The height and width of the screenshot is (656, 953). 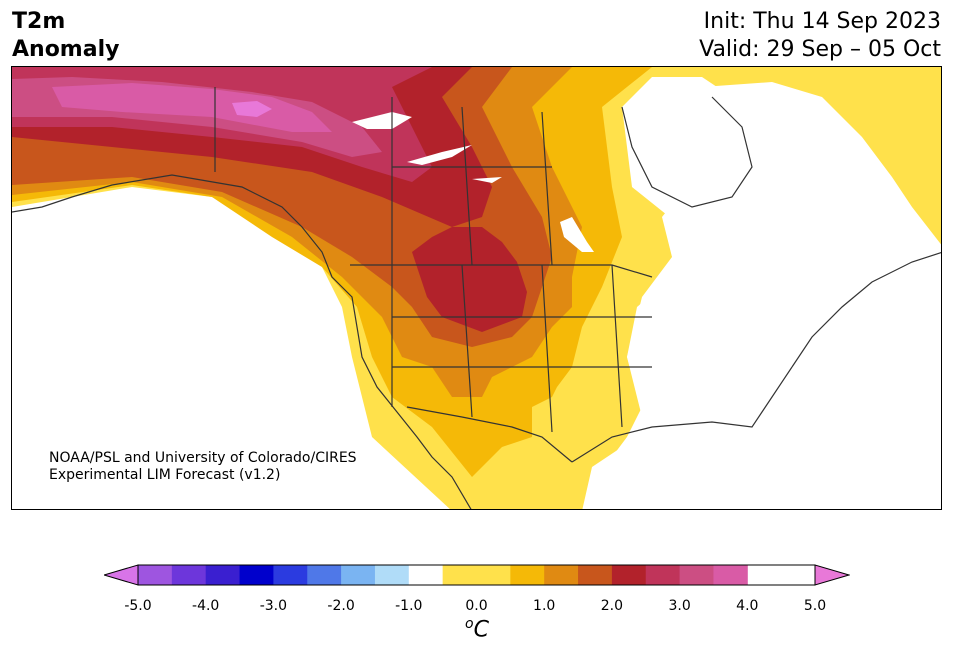 I want to click on hudson-bay, so click(x=687, y=152).